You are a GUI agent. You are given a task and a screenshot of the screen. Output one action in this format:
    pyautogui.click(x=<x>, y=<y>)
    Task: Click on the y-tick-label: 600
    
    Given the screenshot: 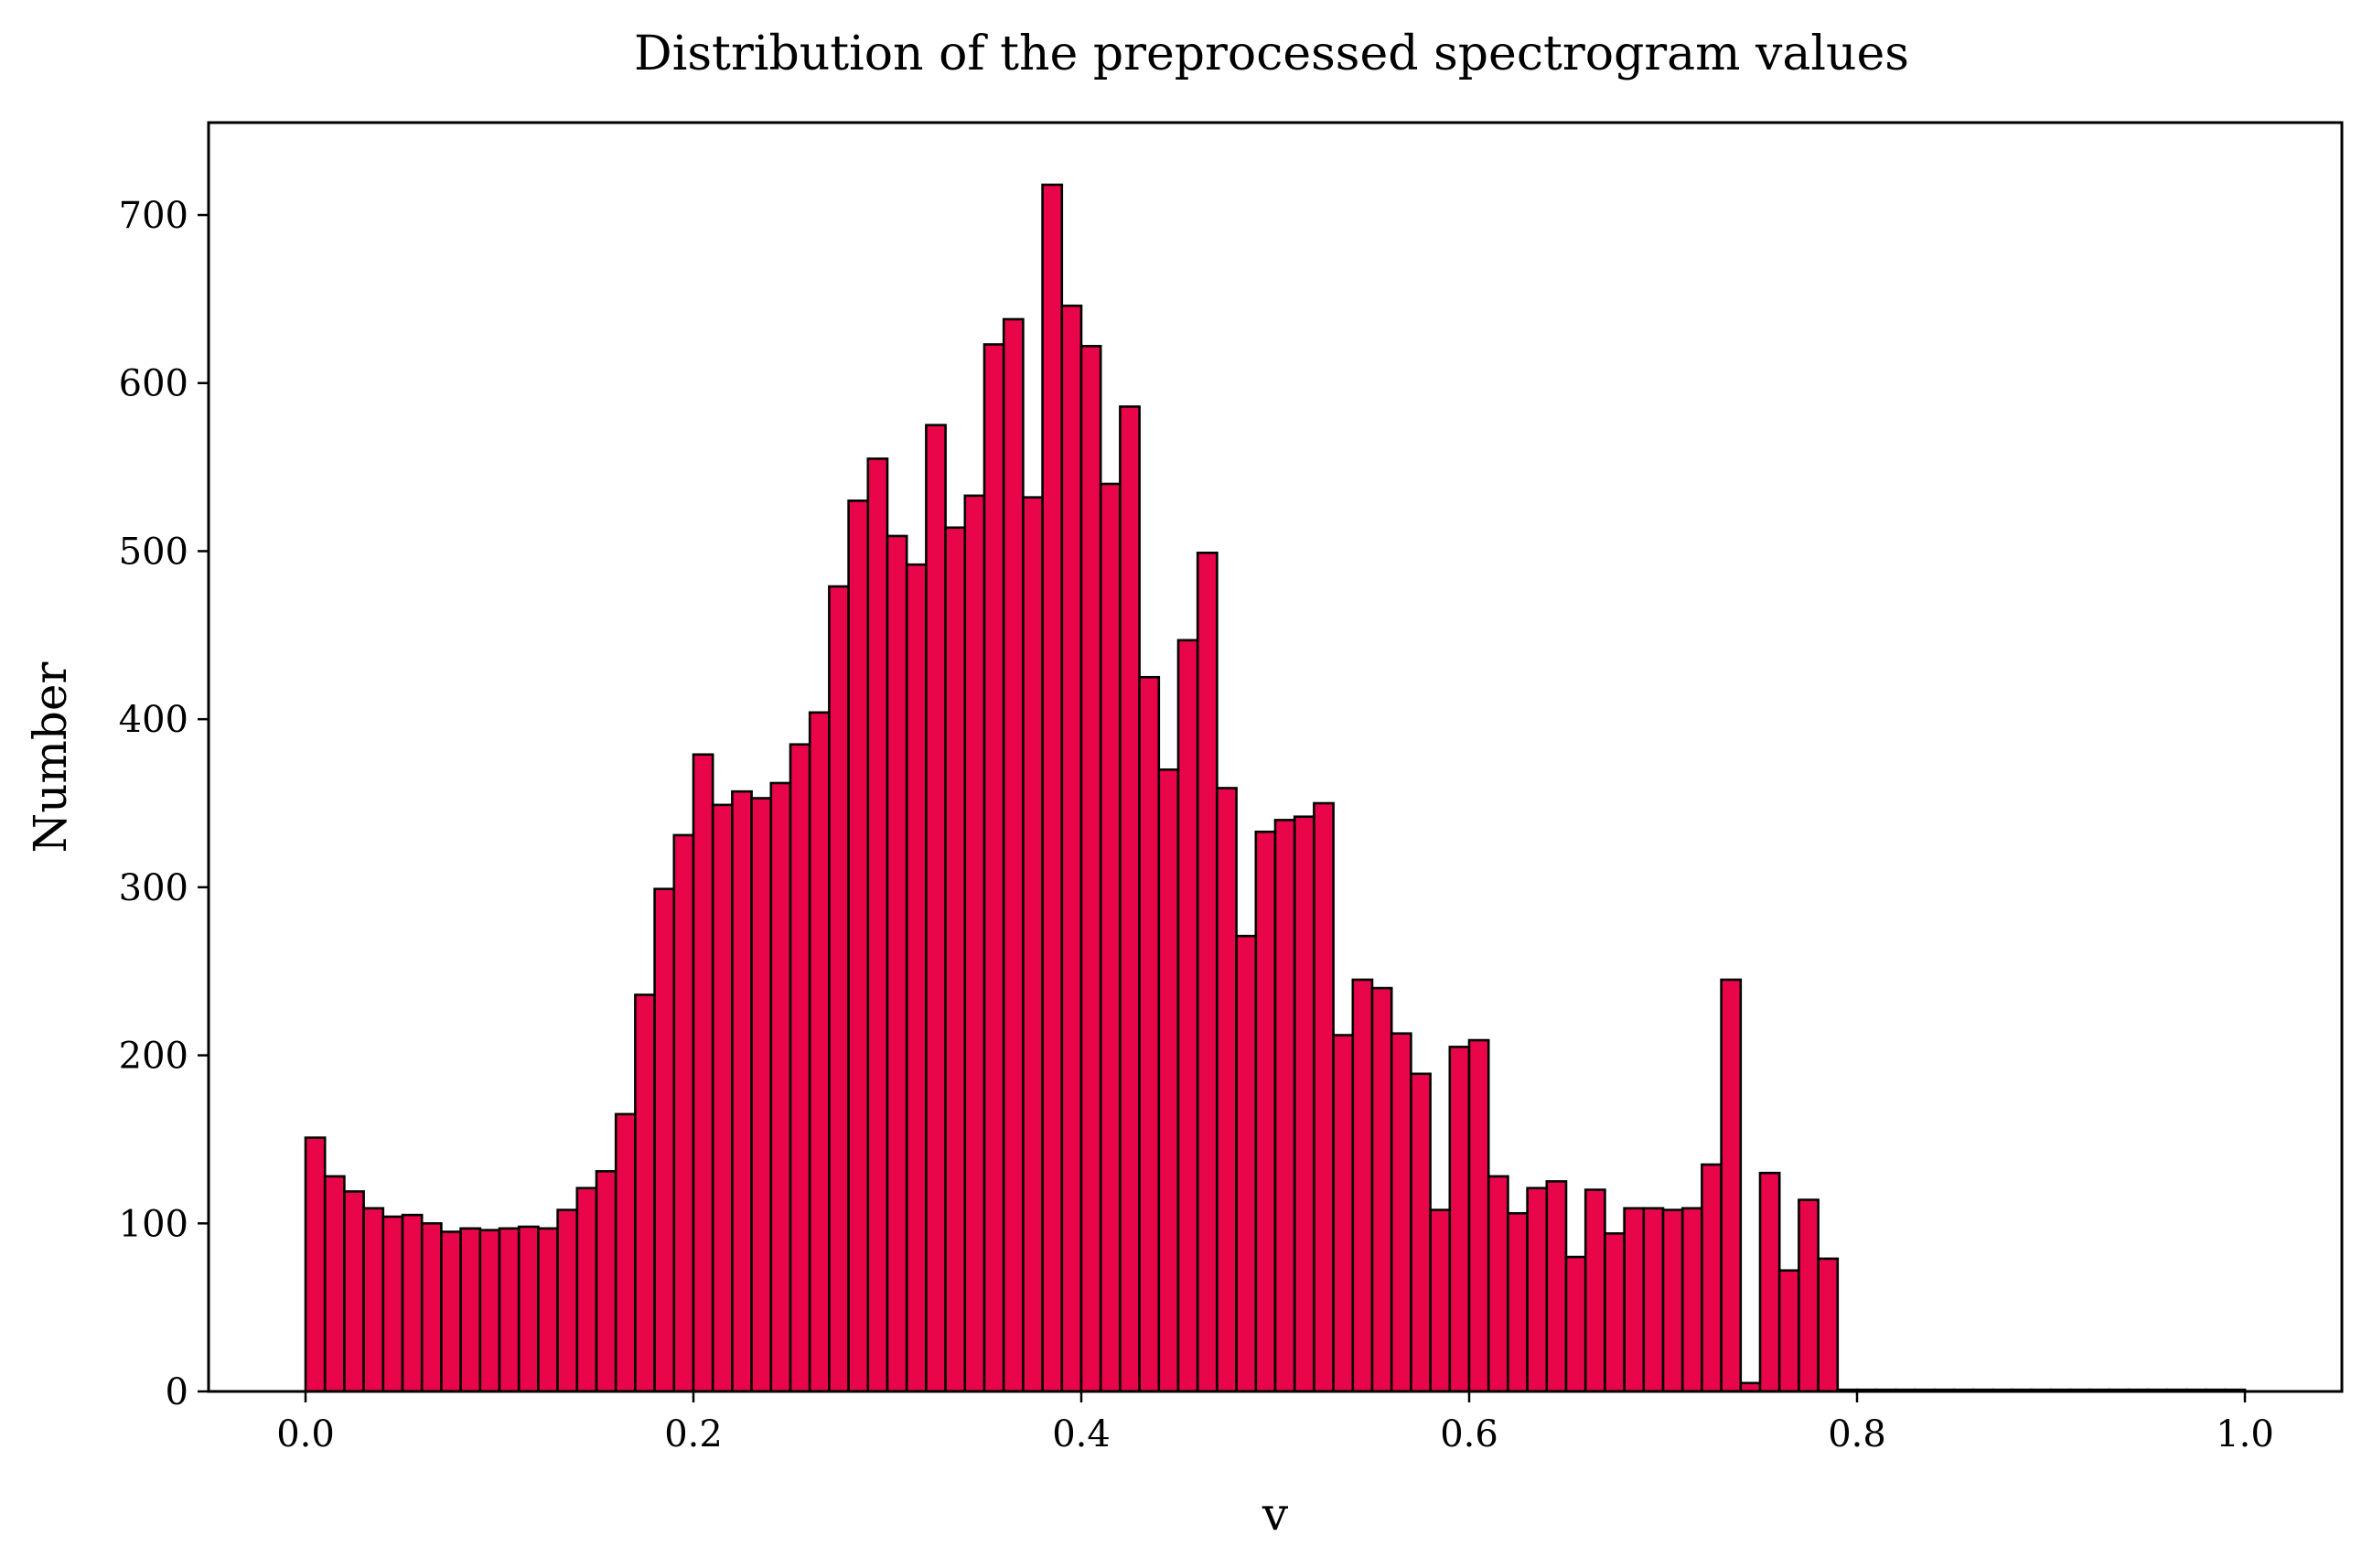 What is the action you would take?
    pyautogui.click(x=153, y=384)
    